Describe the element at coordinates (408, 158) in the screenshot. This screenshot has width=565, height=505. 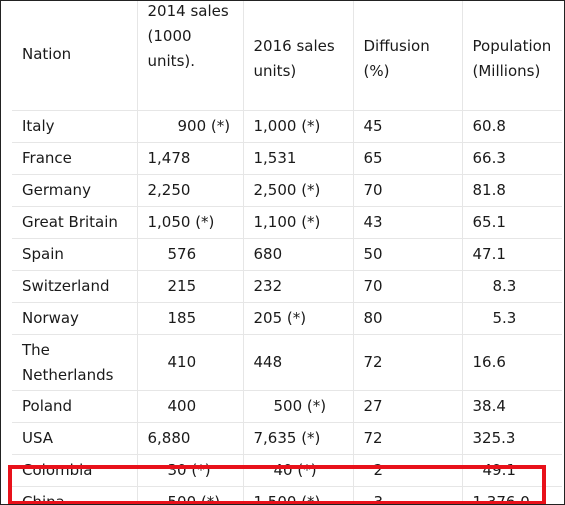
I see `diffusion-cell: 65` at that location.